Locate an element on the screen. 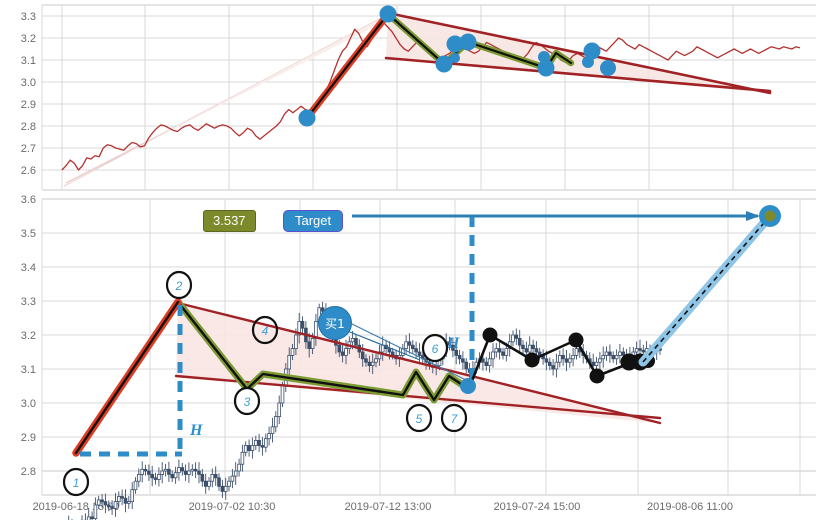  buy-signal-marker: 买1 is located at coordinates (310, 413).